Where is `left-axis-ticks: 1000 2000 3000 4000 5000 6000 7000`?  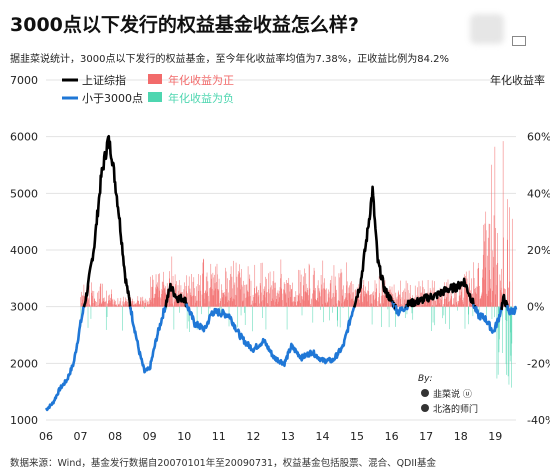
left-axis-ticks: 1000 2000 3000 4000 5000 6000 7000 is located at coordinates (24, 250).